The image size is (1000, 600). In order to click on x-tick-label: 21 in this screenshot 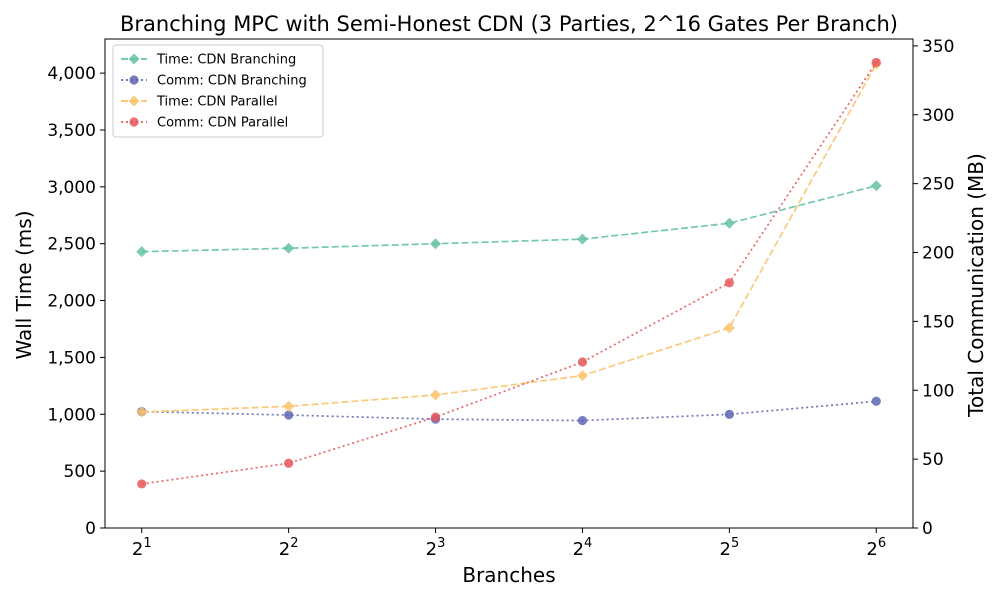, I will do `click(142, 548)`.